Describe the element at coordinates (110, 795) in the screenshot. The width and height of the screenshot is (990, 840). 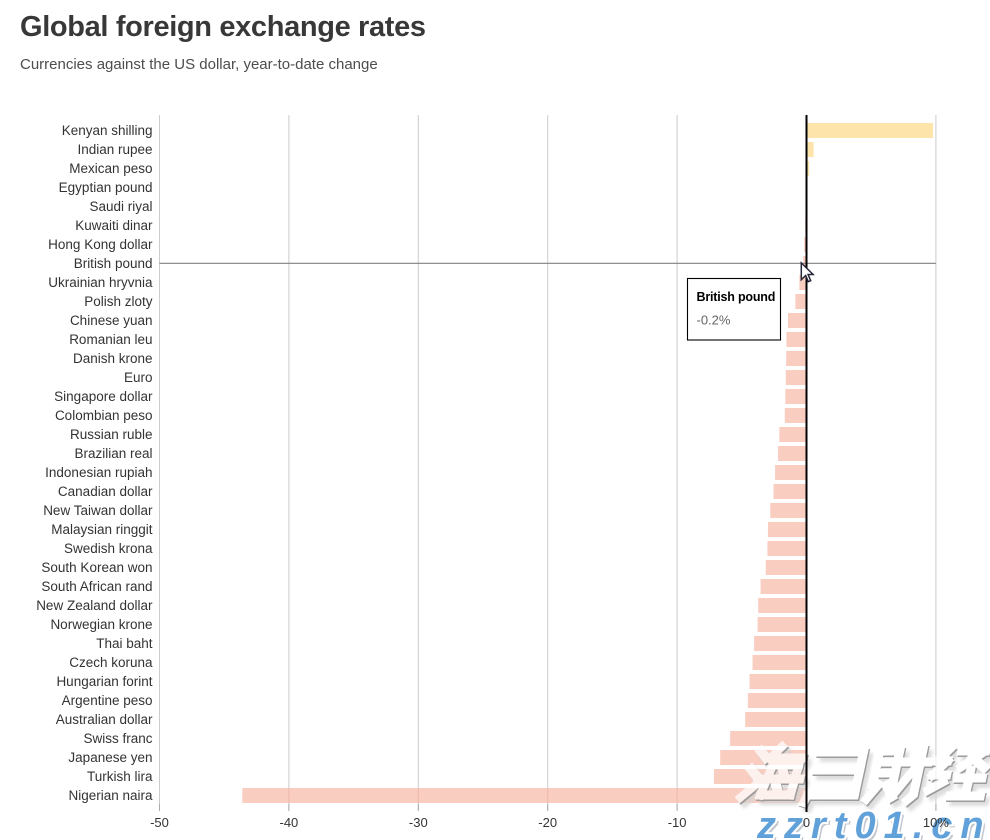
I see `svg-text: Nigerian naira` at that location.